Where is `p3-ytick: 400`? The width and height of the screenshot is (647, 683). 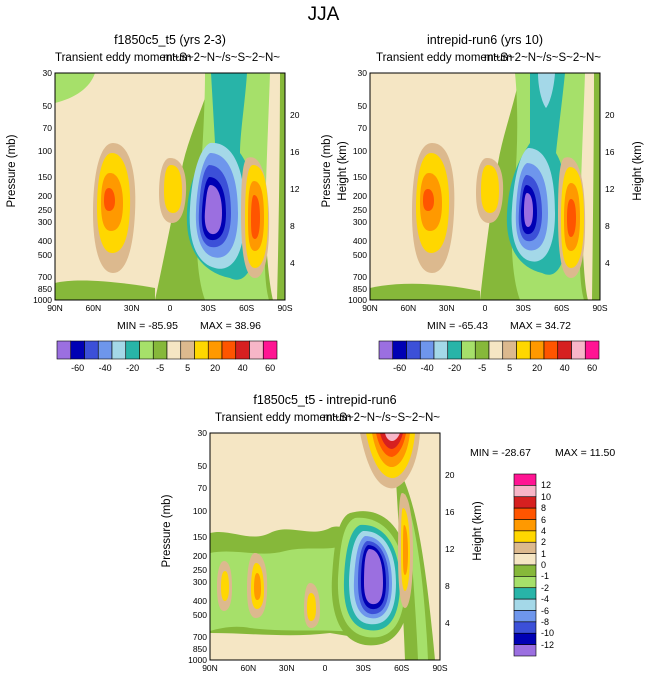
p3-ytick: 400 is located at coordinates (199, 600).